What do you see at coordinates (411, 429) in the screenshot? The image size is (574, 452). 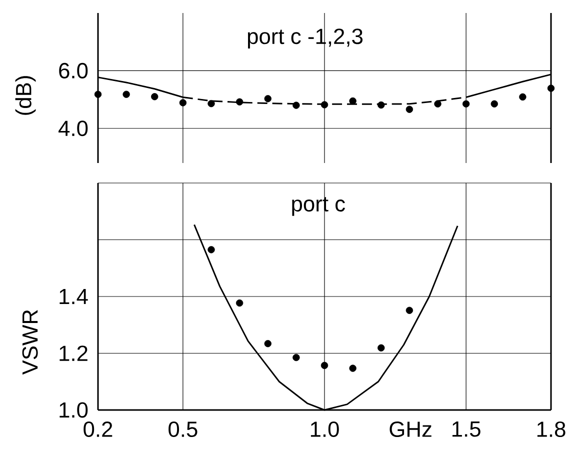 I see `x-axis-title: GHz` at bounding box center [411, 429].